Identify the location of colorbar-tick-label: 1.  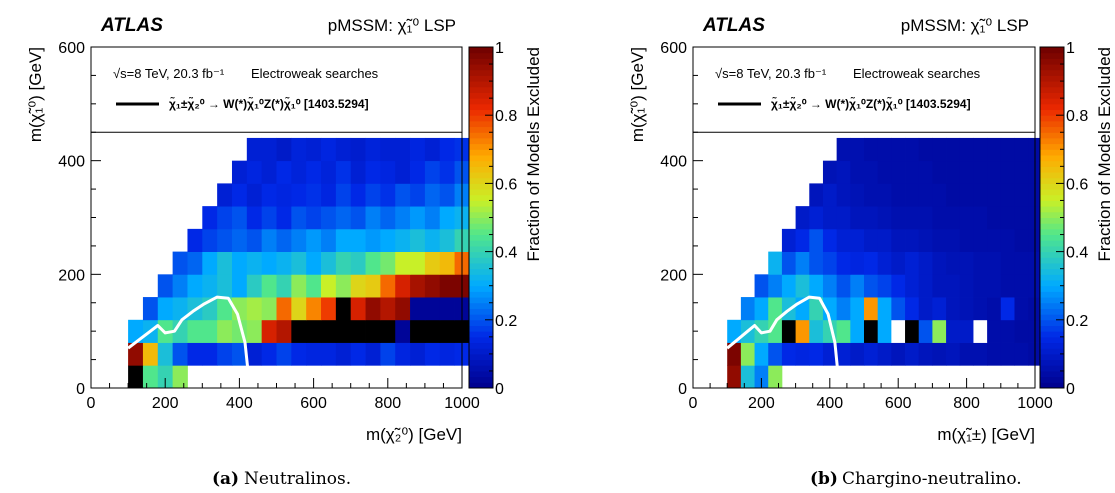
(499, 48).